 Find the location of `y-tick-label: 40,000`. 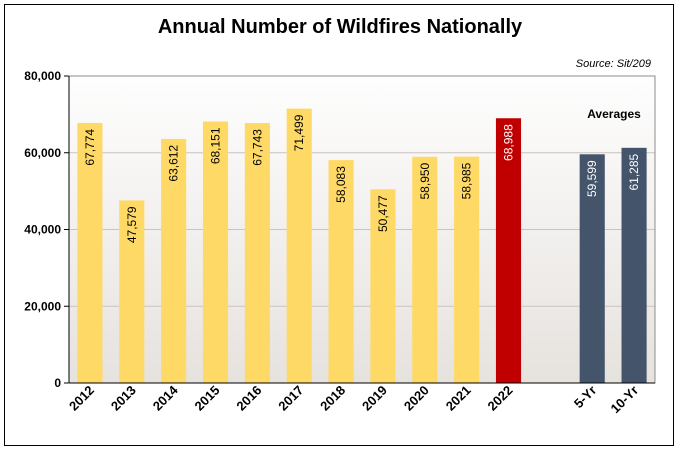

y-tick-label: 40,000 is located at coordinates (42, 230).